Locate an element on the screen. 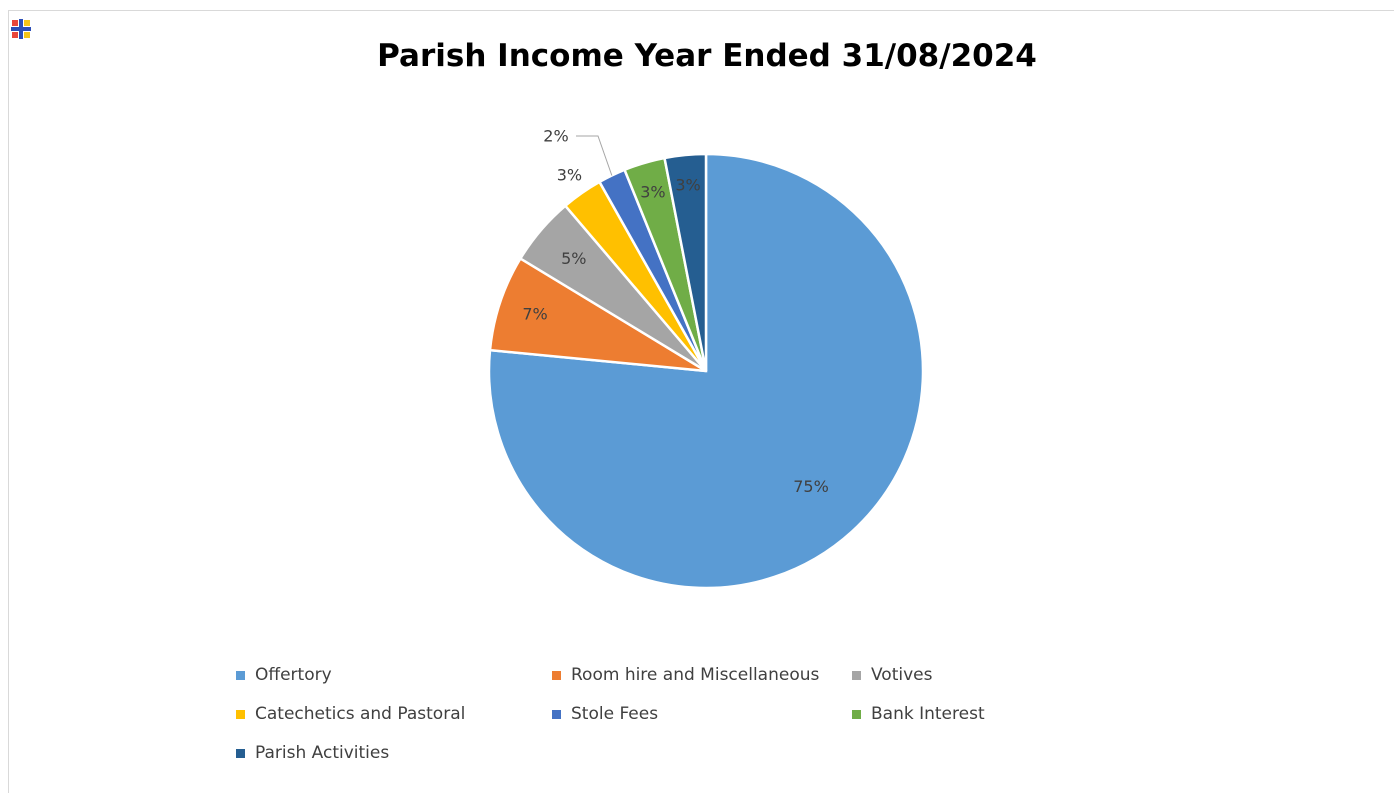  data-label-votives: 5% is located at coordinates (573, 258).